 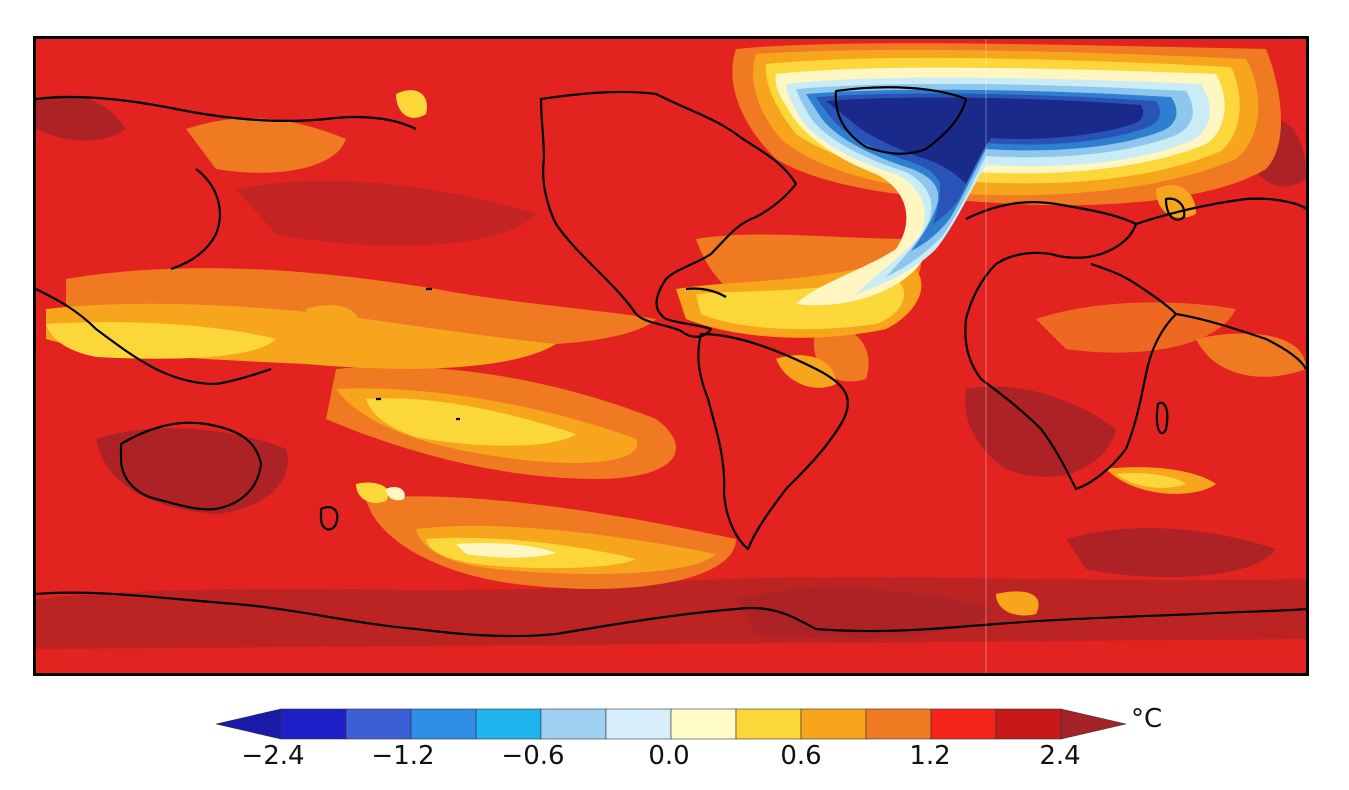 I want to click on colorbar-unit: °C, so click(x=1147, y=719).